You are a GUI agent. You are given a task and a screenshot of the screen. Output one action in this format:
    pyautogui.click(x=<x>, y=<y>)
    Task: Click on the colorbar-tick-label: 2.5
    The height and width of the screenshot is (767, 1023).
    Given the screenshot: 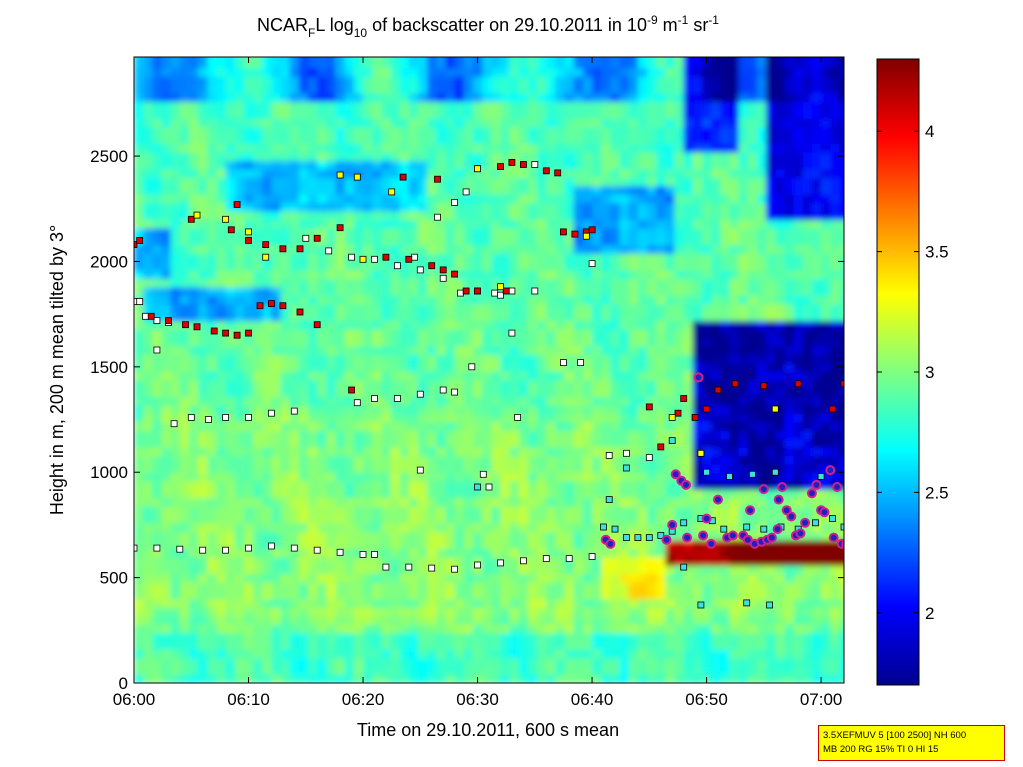 What is the action you would take?
    pyautogui.click(x=937, y=492)
    